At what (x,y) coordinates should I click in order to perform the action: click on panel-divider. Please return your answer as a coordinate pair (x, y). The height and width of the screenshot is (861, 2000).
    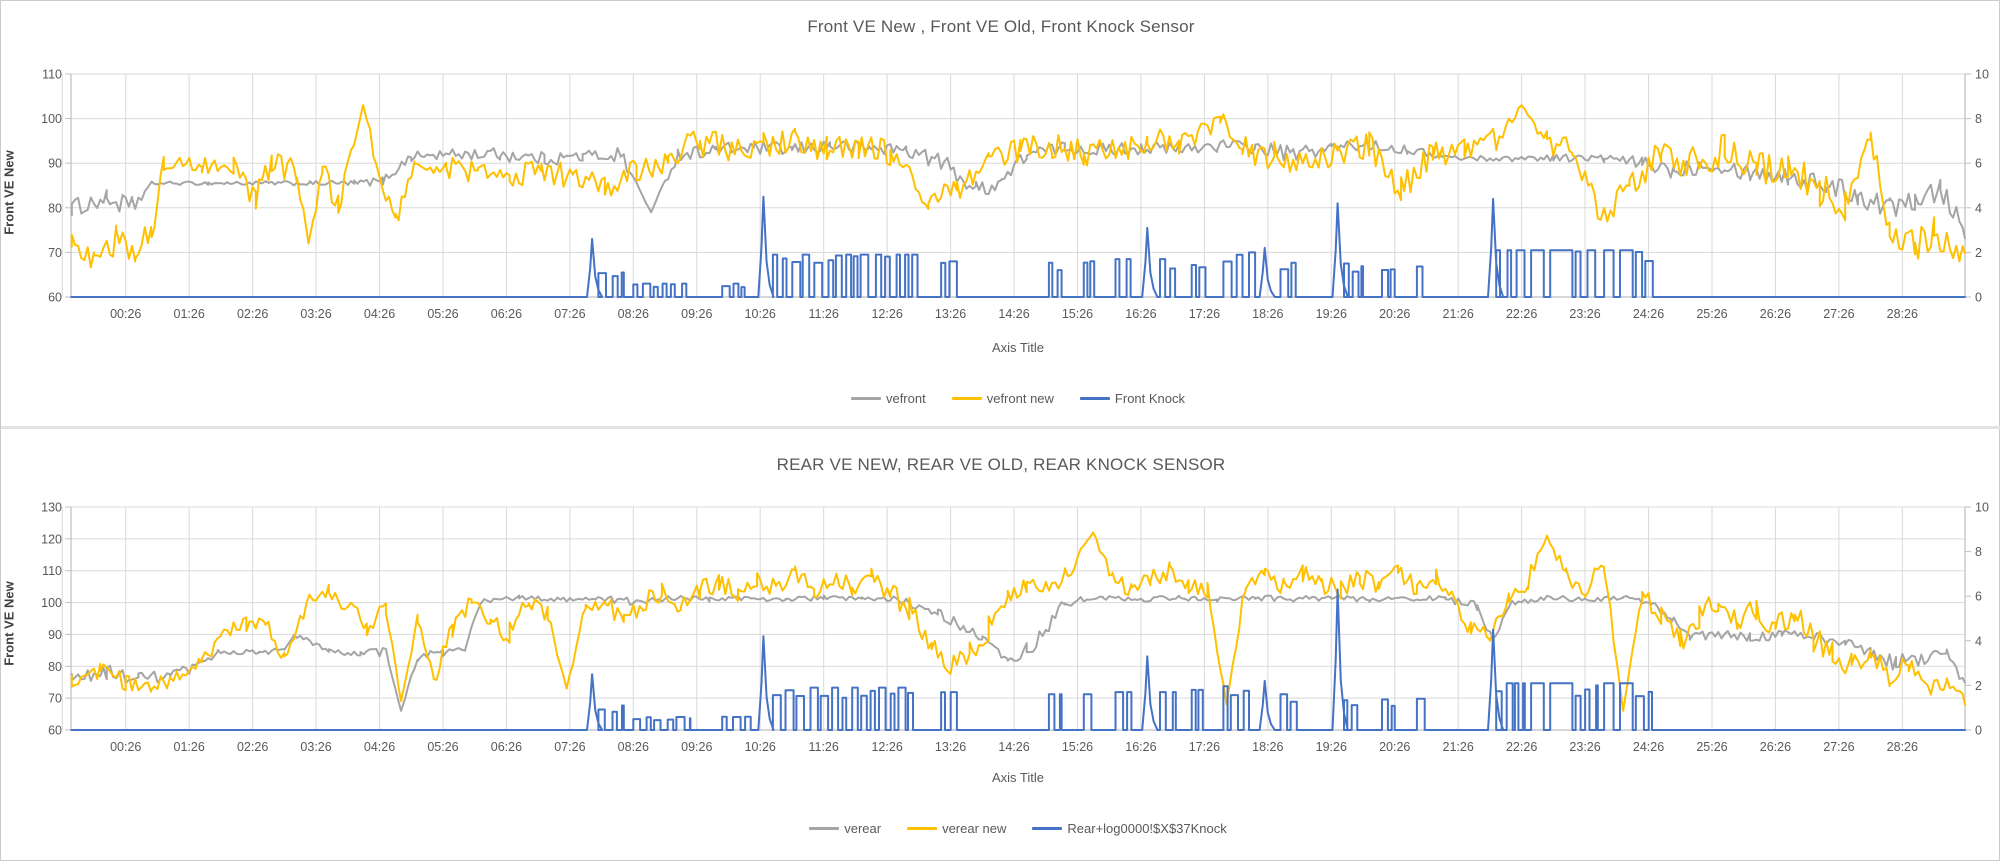
    Looking at the image, I should click on (1000, 427).